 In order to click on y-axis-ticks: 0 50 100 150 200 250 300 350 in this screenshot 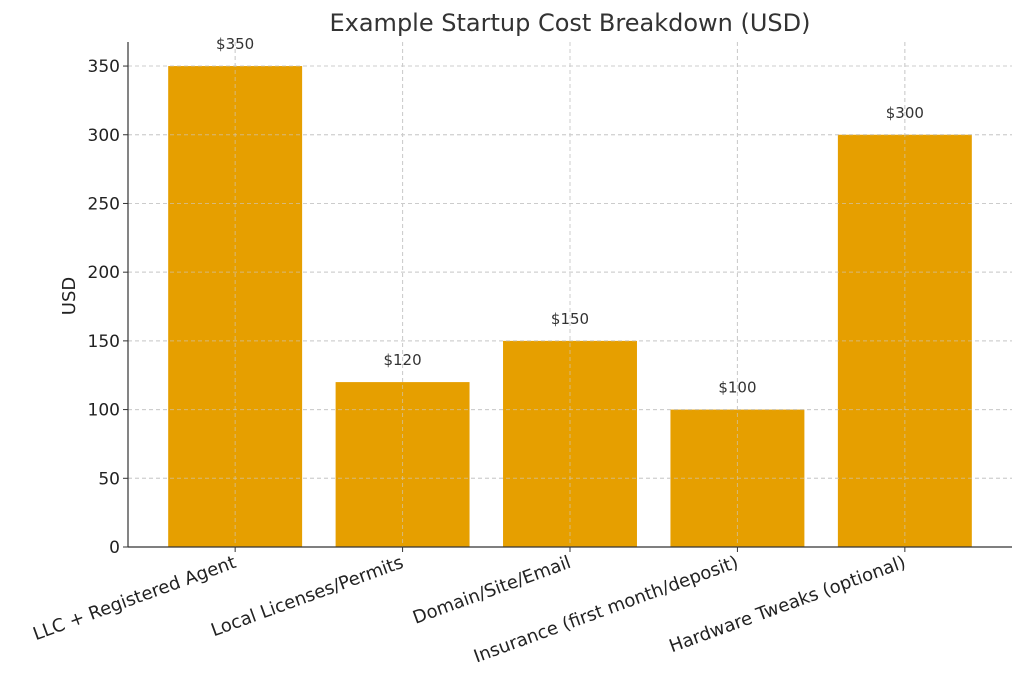, I will do `click(108, 307)`.